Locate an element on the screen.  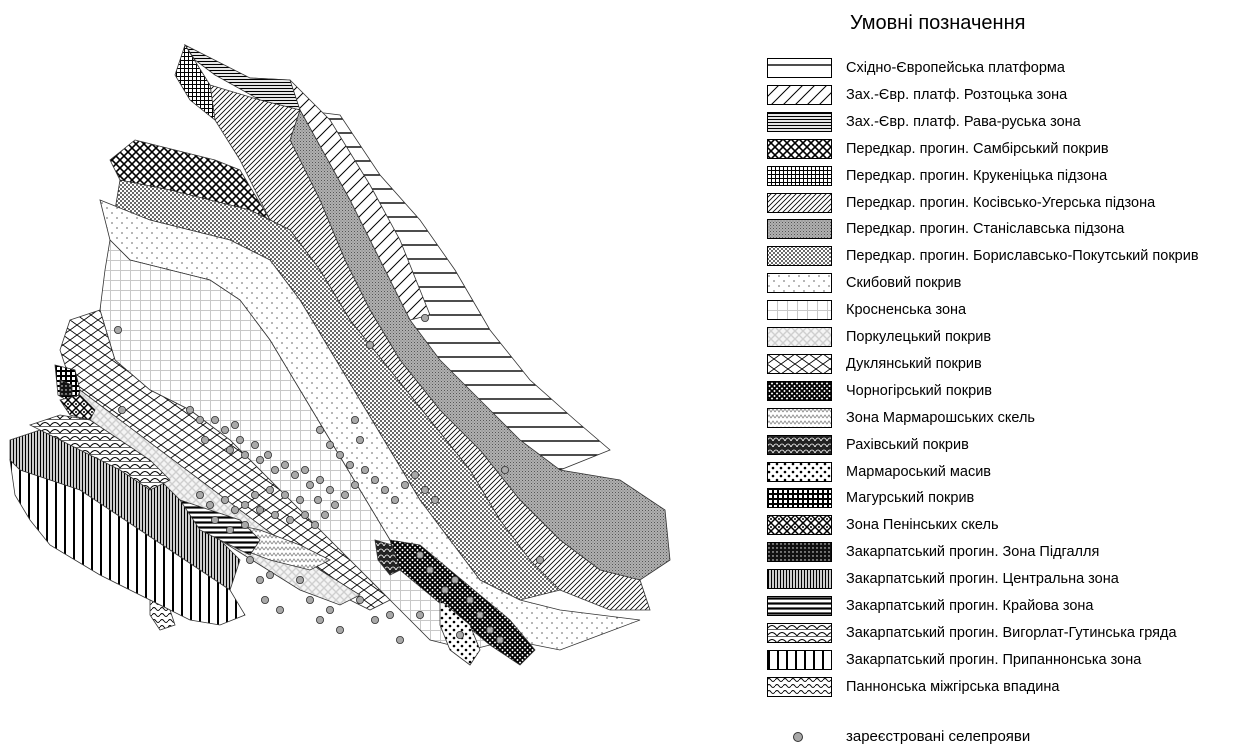
region-pripannonian-zone is located at coordinates (127, 542).